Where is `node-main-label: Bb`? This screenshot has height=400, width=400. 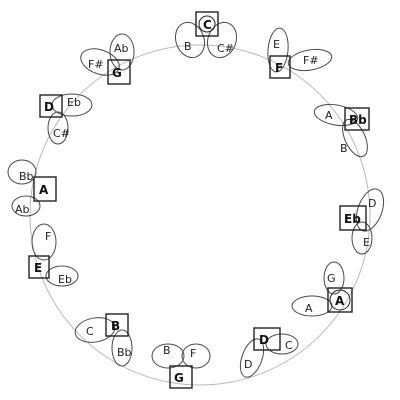 node-main-label: Bb is located at coordinates (358, 120).